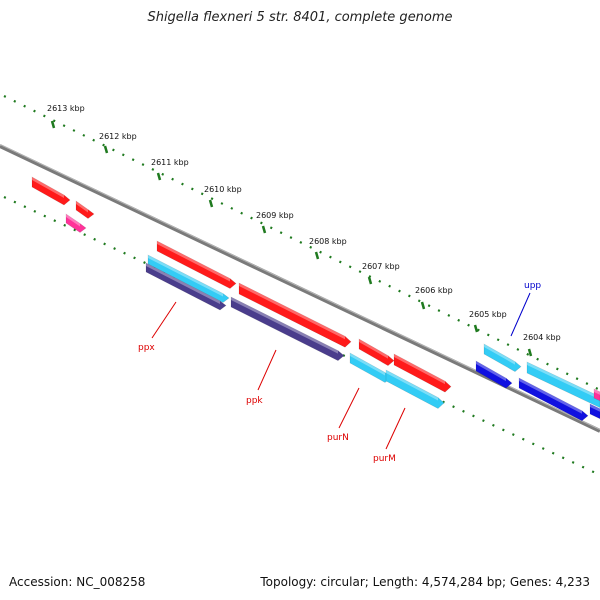  I want to click on cds-feature-cyan-highlight, so click(563, 381).